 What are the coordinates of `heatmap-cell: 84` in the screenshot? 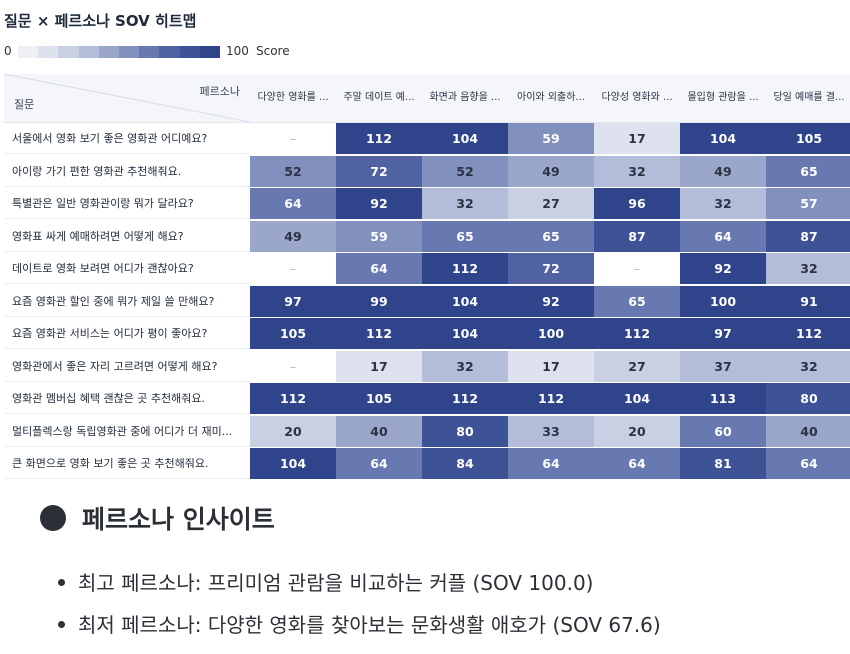 It's located at (465, 463).